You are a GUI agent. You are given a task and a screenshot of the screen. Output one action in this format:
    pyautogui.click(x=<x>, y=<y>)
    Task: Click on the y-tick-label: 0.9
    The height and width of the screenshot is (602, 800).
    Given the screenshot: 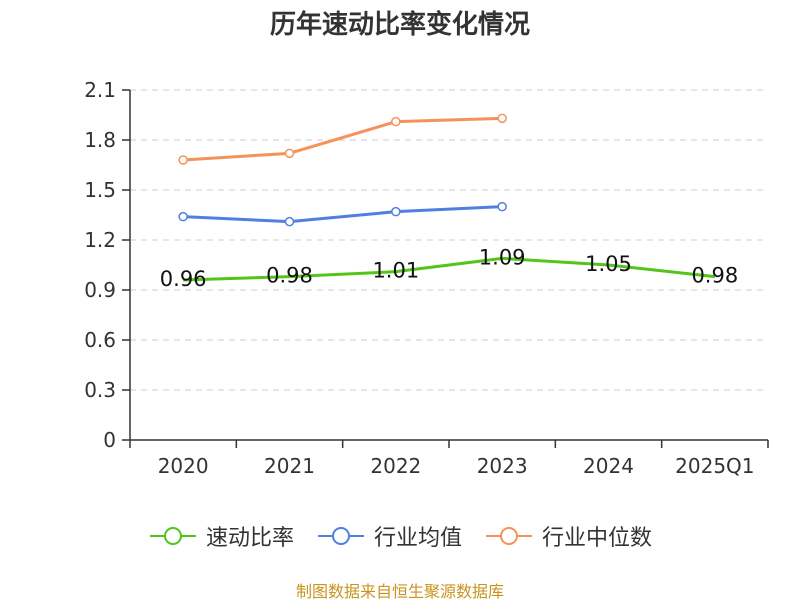 What is the action you would take?
    pyautogui.click(x=100, y=290)
    